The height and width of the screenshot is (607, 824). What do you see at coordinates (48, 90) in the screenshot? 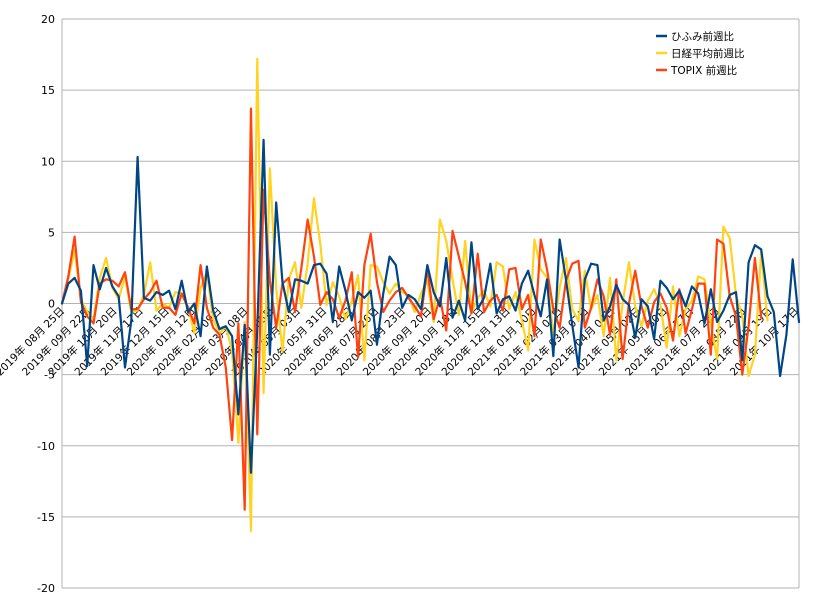
I see `y-tick-label: 15` at bounding box center [48, 90].